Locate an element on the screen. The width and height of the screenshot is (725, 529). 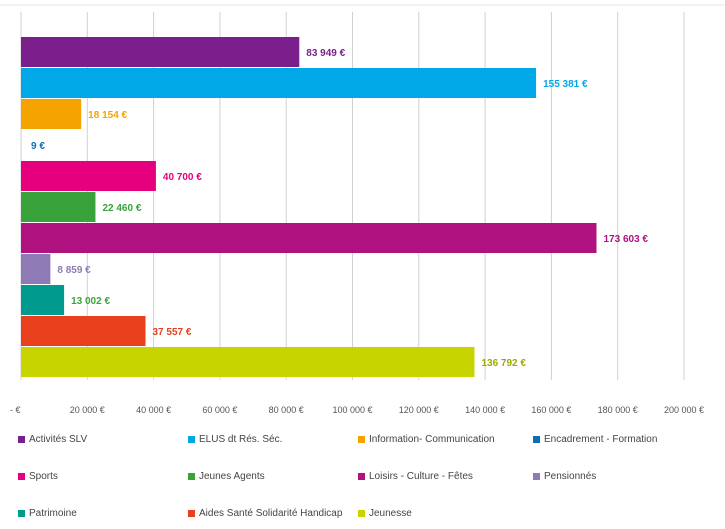
legend-label: Encadrement - Formation is located at coordinates (601, 439).